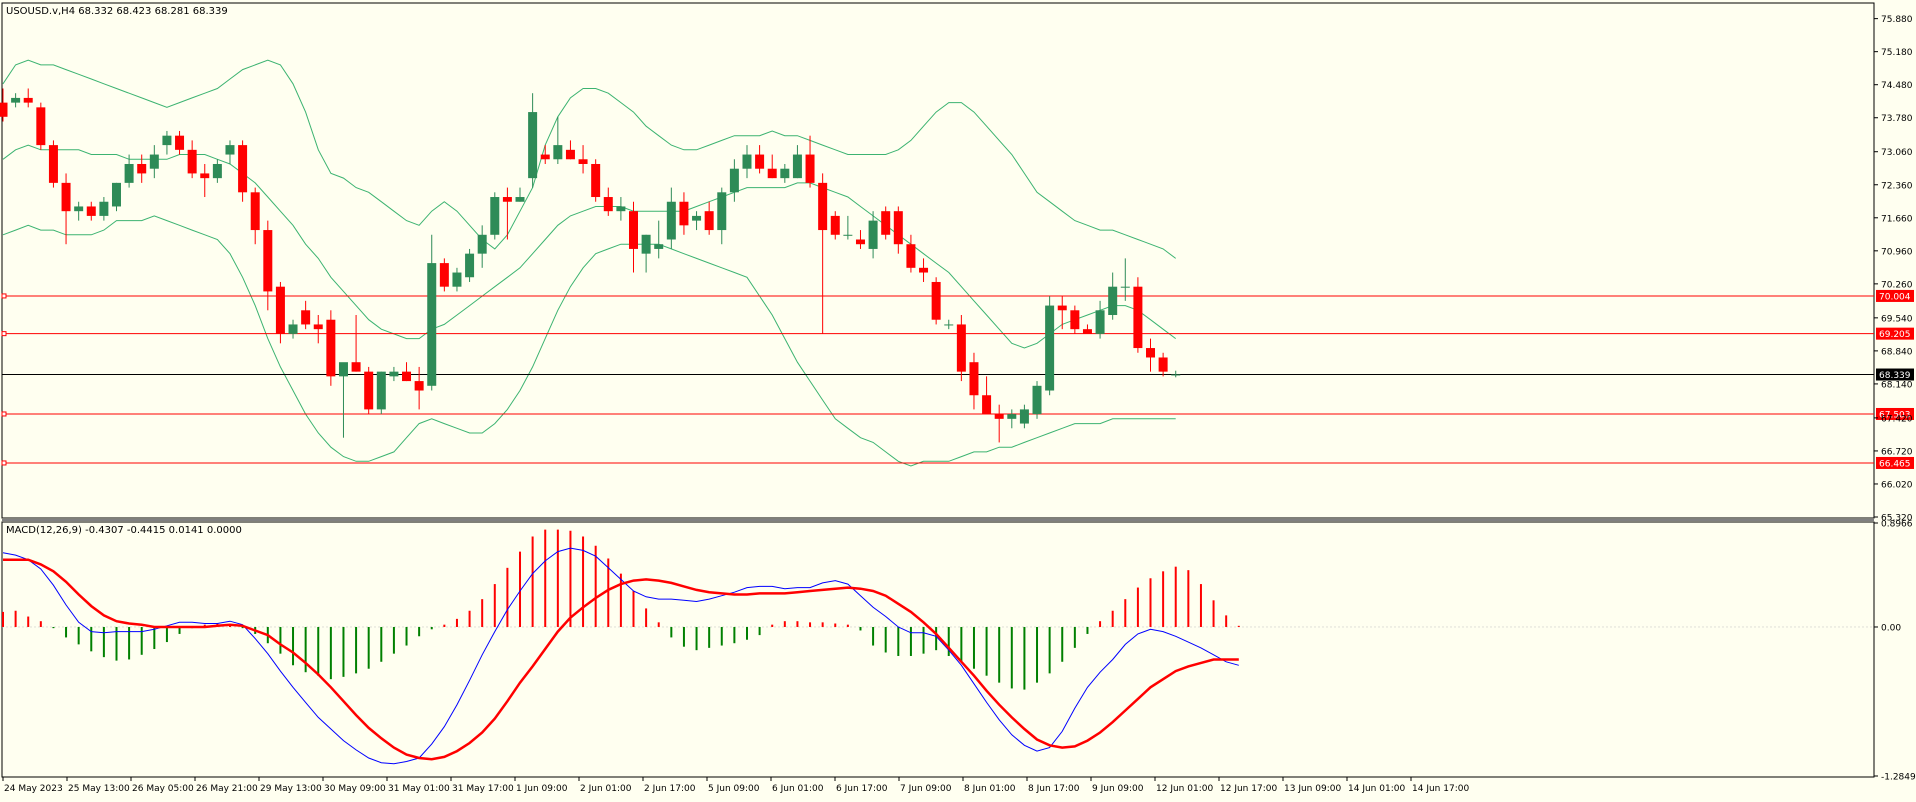  Describe the element at coordinates (1897, 525) in the screenshot. I see `macd-tick-label: 0.8966` at that location.